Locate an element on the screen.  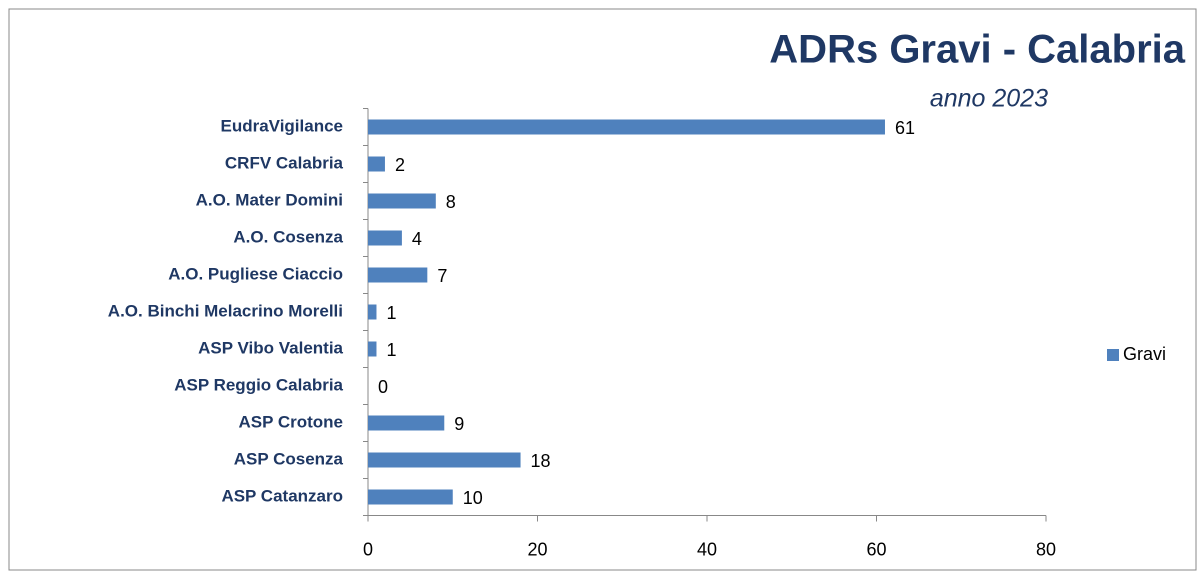
x-tick-label: 60 is located at coordinates (876, 549).